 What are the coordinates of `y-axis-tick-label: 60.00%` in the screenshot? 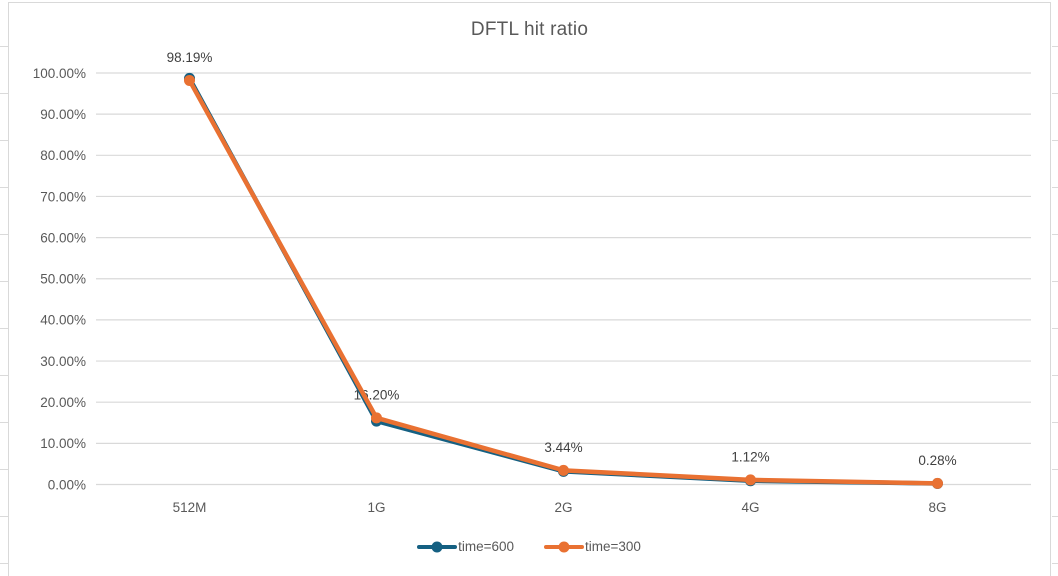 It's located at (63, 237).